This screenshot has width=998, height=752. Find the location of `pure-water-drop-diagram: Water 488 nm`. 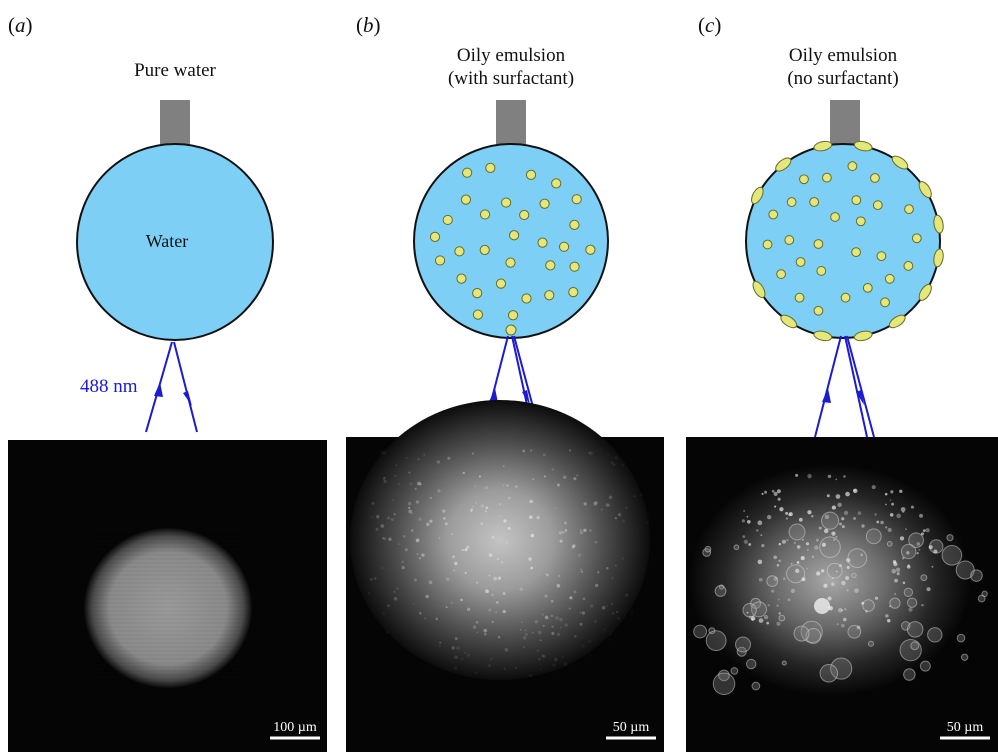

pure-water-drop-diagram: Water 488 nm is located at coordinates (175, 266).